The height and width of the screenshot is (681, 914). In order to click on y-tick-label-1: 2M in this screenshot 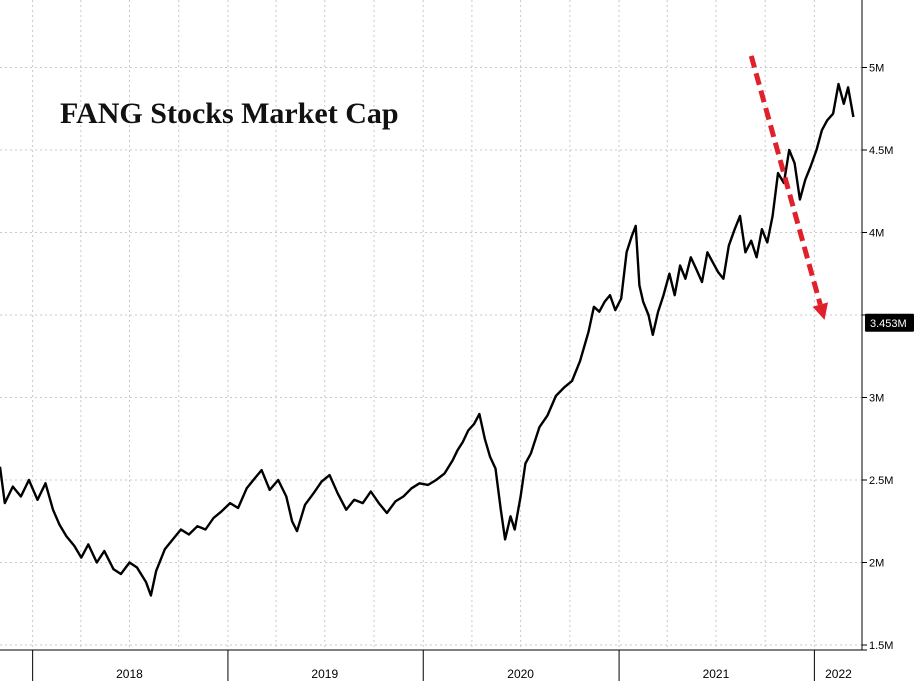, I will do `click(876, 564)`.